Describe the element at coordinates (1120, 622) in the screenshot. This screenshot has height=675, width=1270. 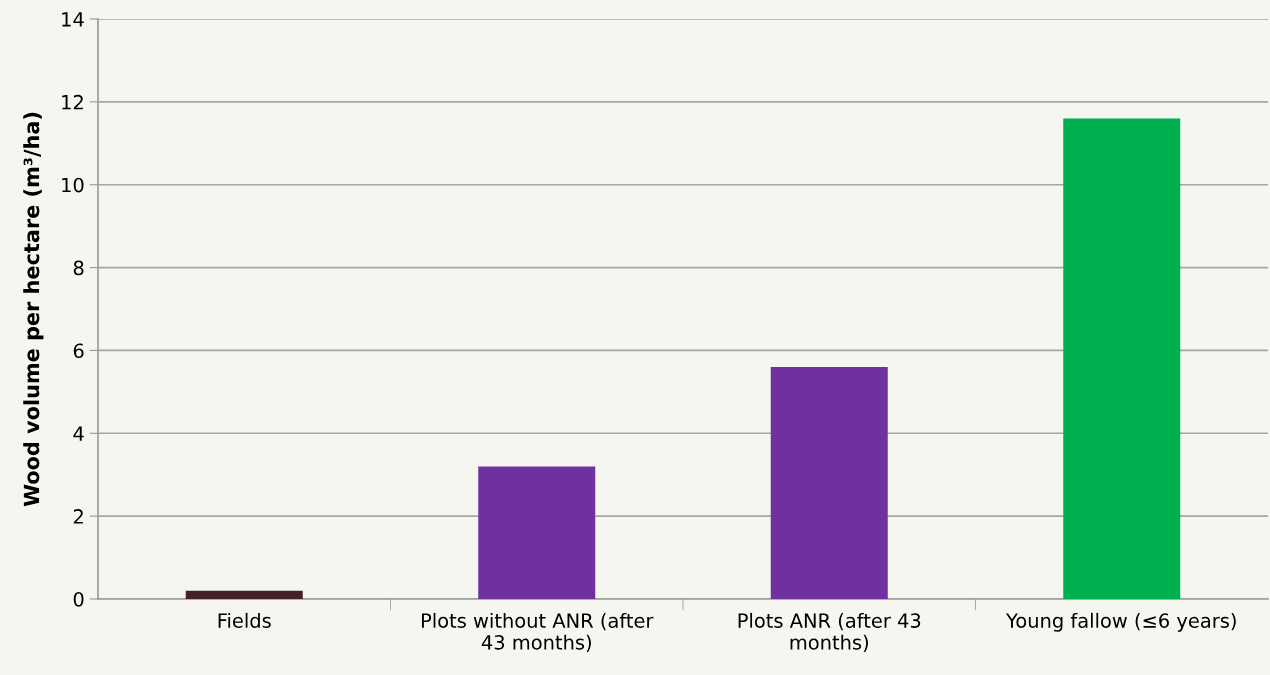
I see `x-tick-label: Young fallow (≤6 years)` at that location.